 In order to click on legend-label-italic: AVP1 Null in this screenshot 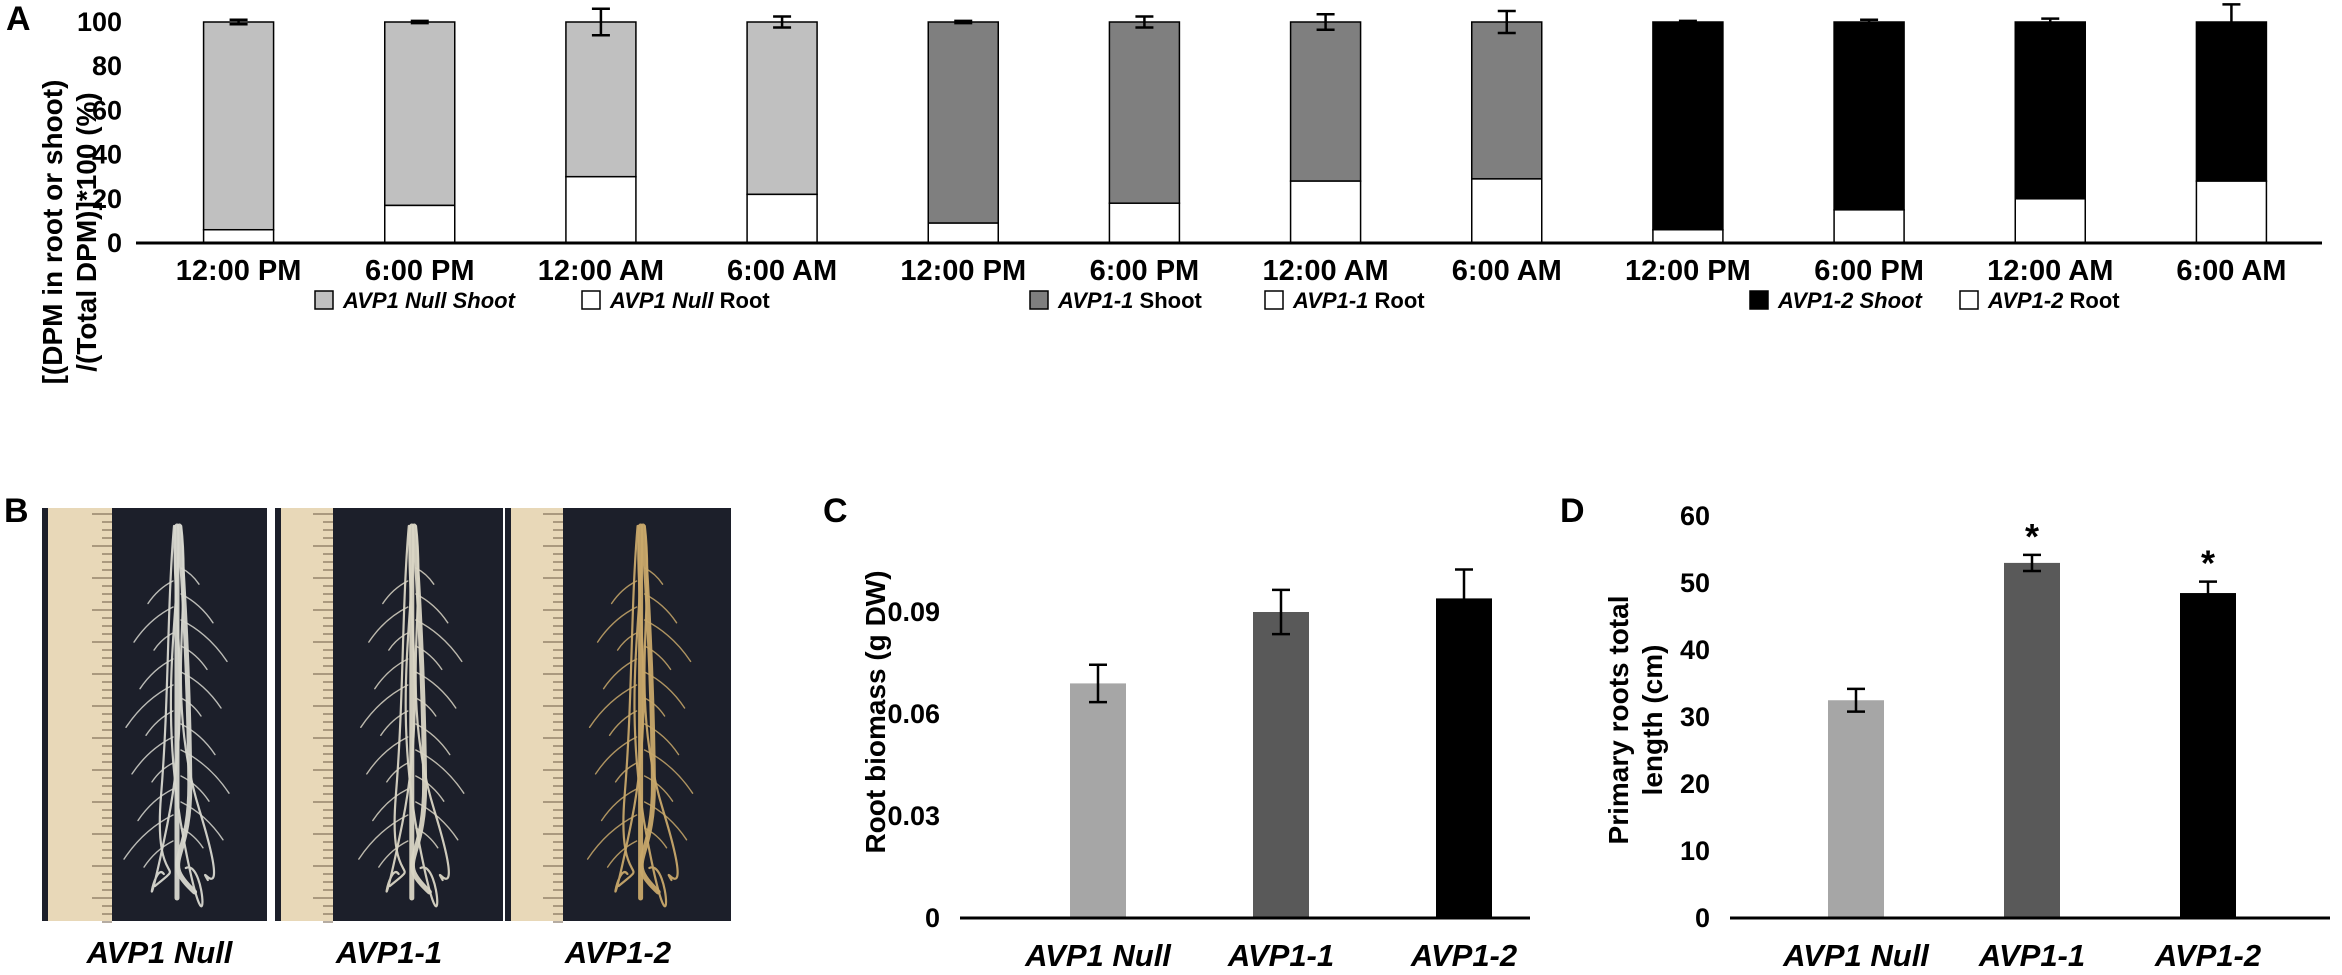, I will do `click(661, 300)`.